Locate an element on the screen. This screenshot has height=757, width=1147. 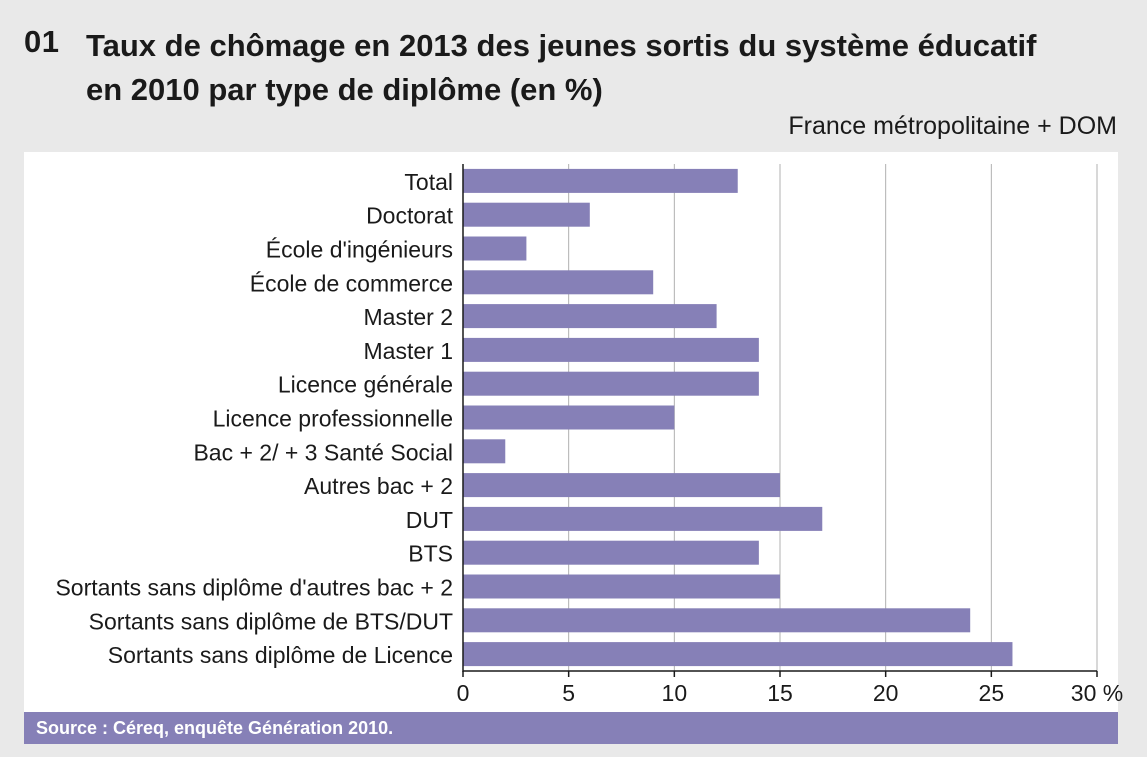
figure-number: 01 is located at coordinates (42, 41).